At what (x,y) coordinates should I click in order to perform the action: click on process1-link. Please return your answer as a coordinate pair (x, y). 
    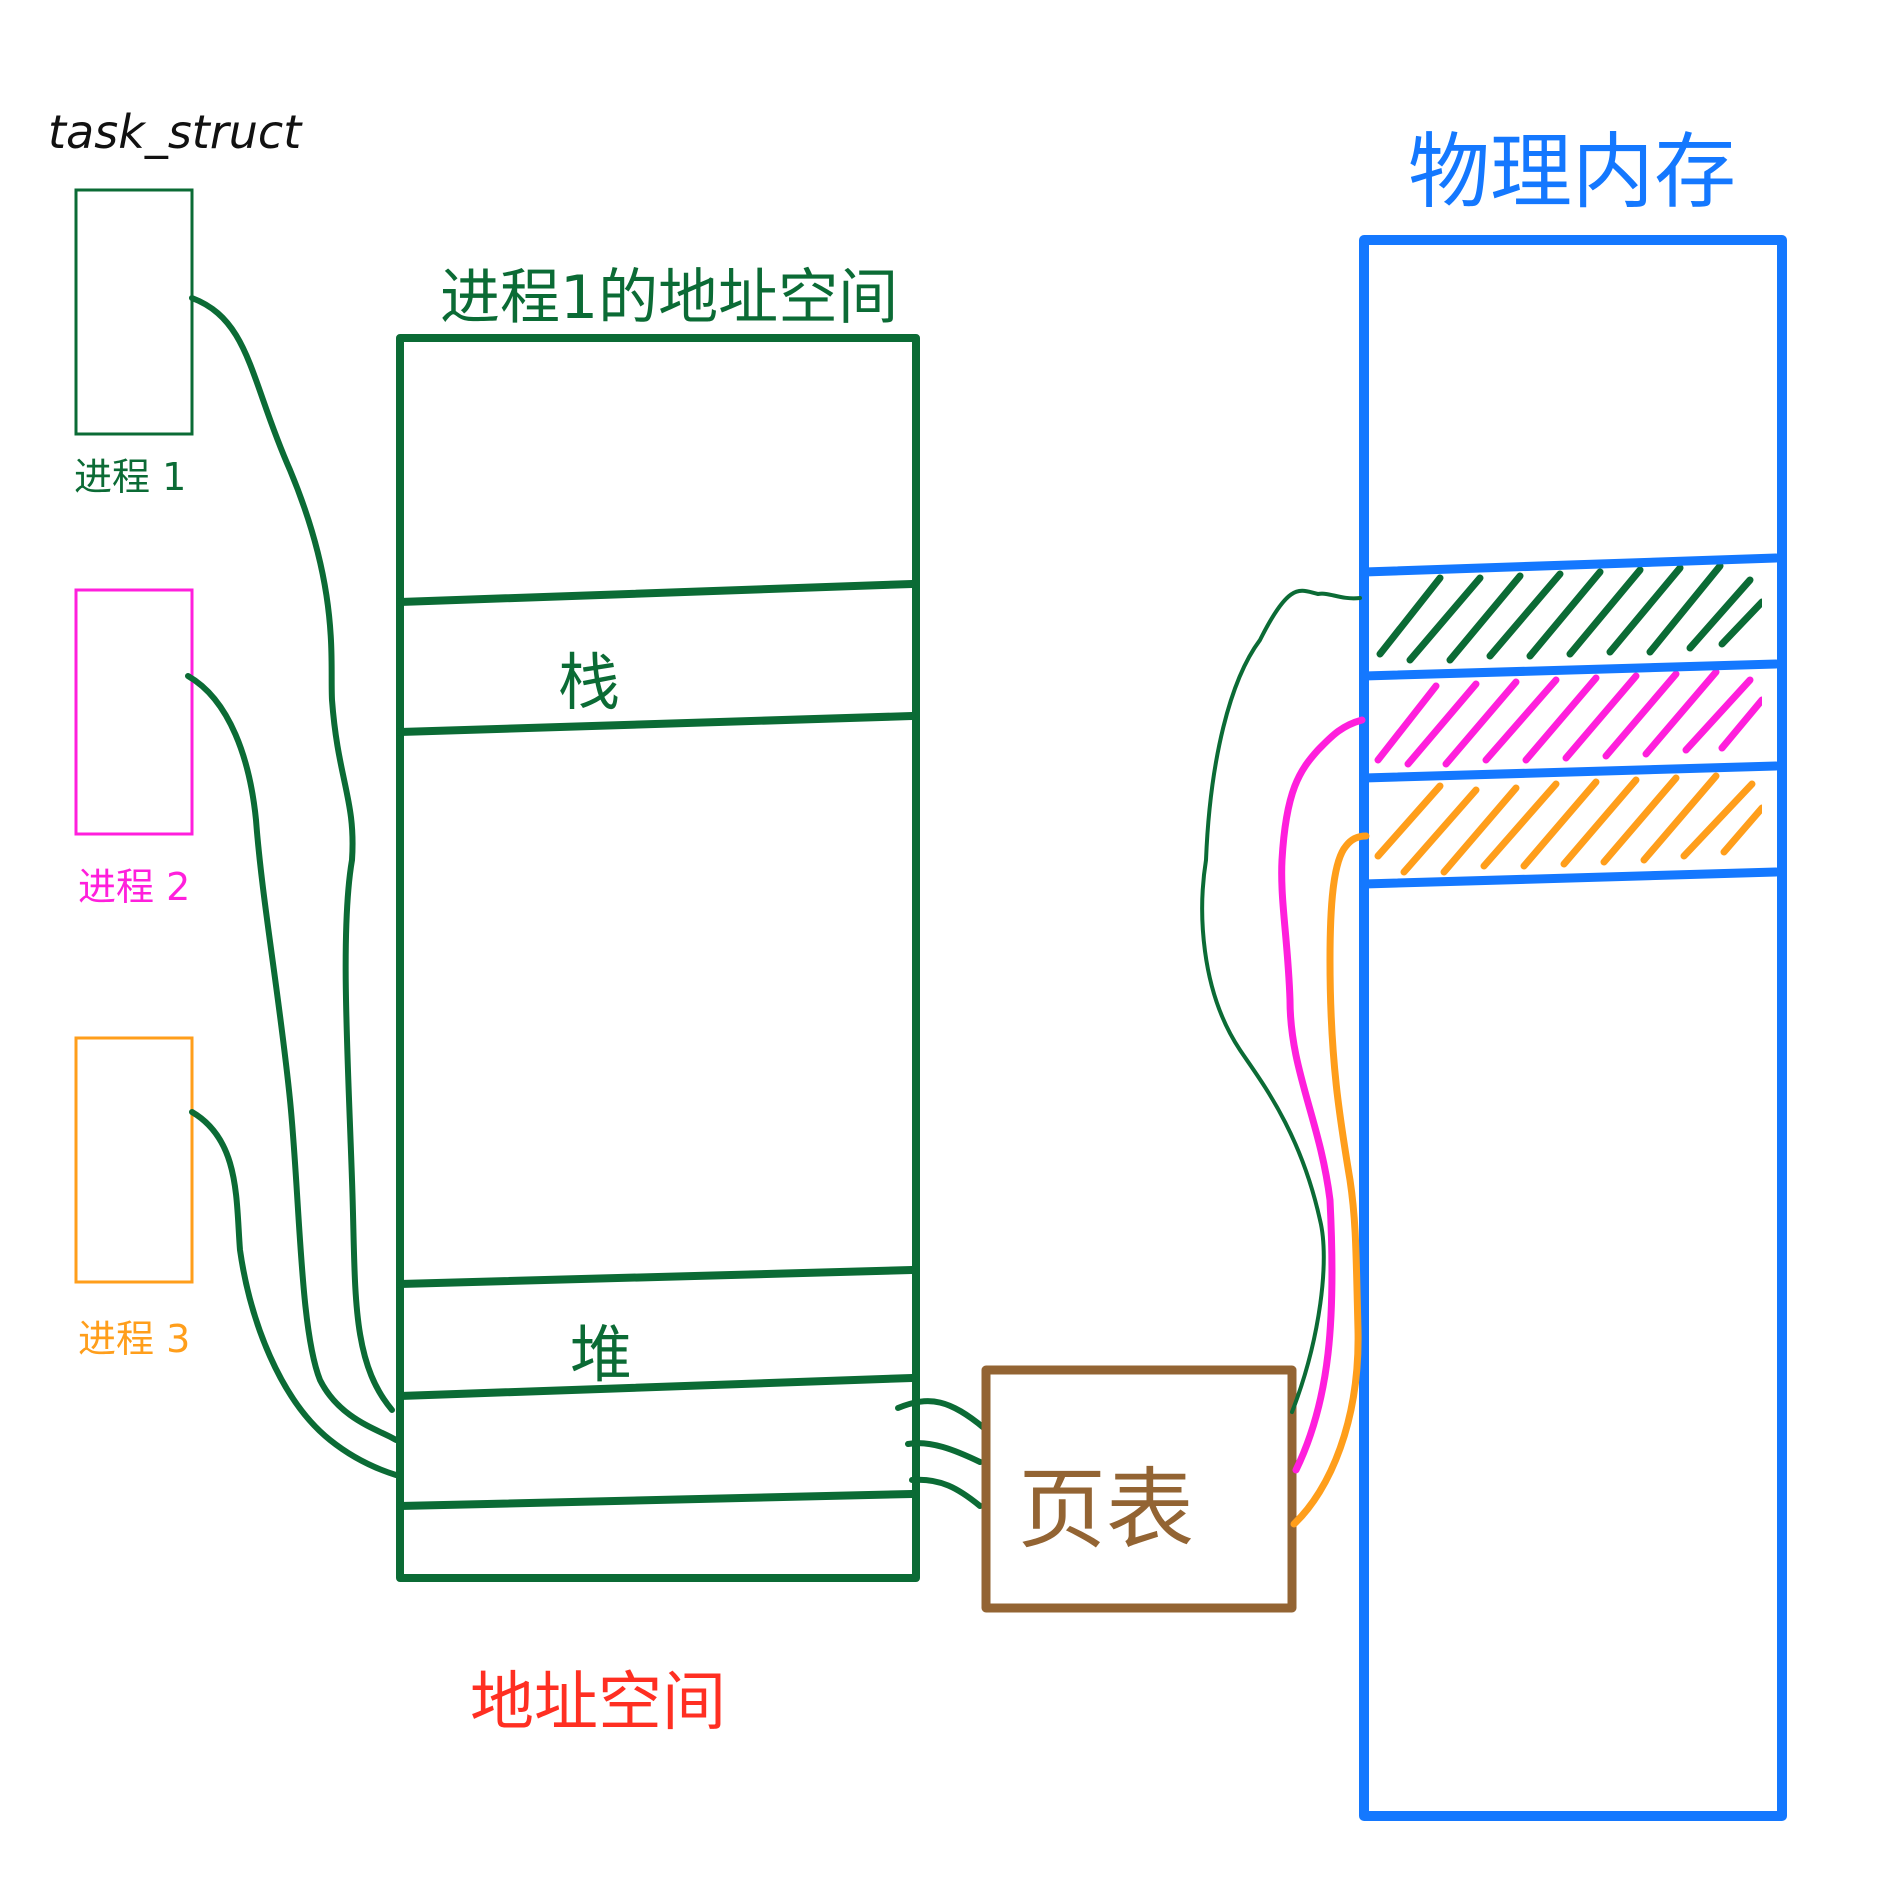
    Looking at the image, I should click on (292, 854).